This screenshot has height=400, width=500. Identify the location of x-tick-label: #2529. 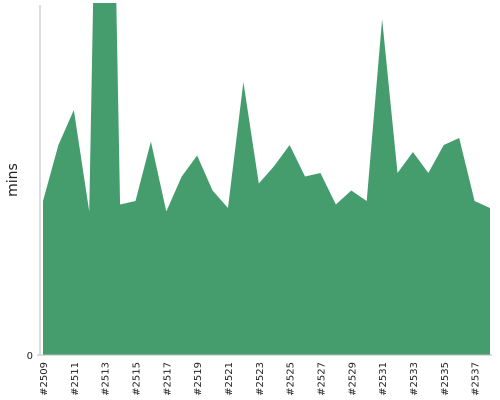
(352, 379).